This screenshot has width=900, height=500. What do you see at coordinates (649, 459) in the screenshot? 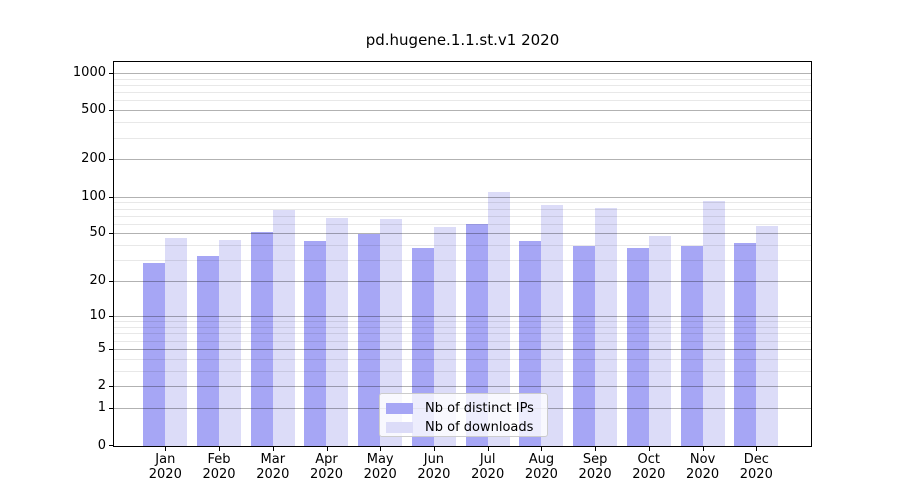
I see `x-tick-label-line: Oct` at bounding box center [649, 459].